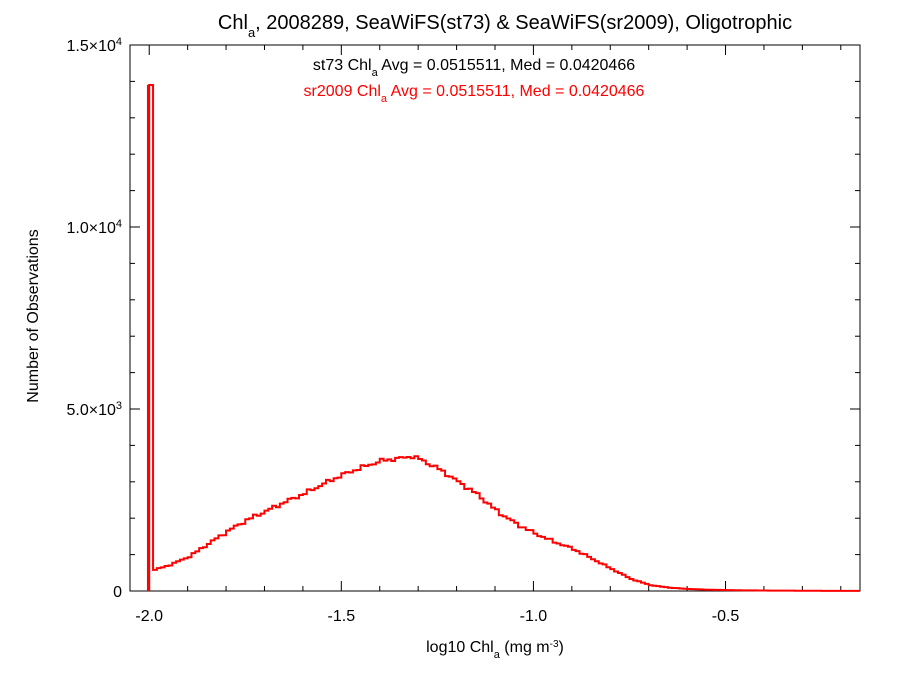 Image resolution: width=900 pixels, height=675 pixels. What do you see at coordinates (33, 315) in the screenshot?
I see `y-axis-label: Number of Observations` at bounding box center [33, 315].